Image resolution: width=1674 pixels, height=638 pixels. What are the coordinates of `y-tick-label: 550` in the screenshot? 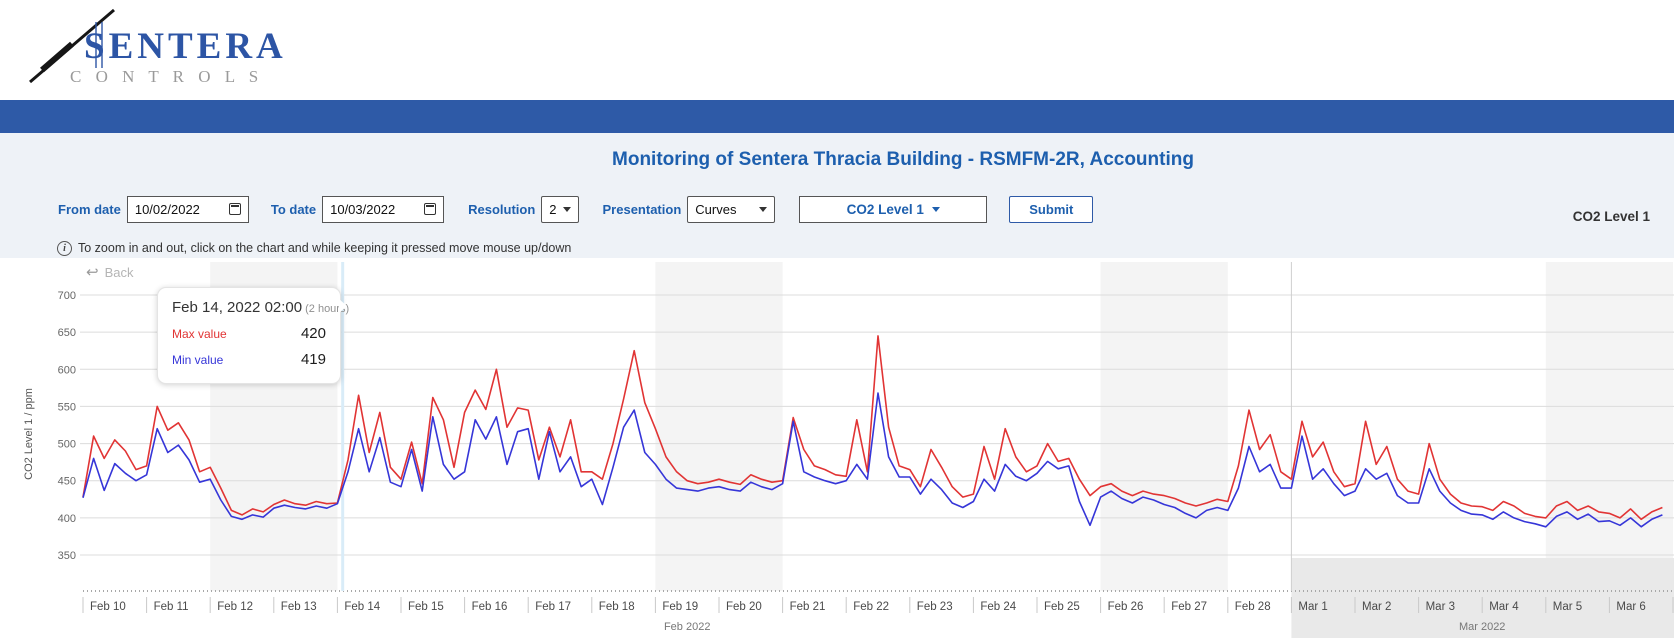 It's located at (67, 407).